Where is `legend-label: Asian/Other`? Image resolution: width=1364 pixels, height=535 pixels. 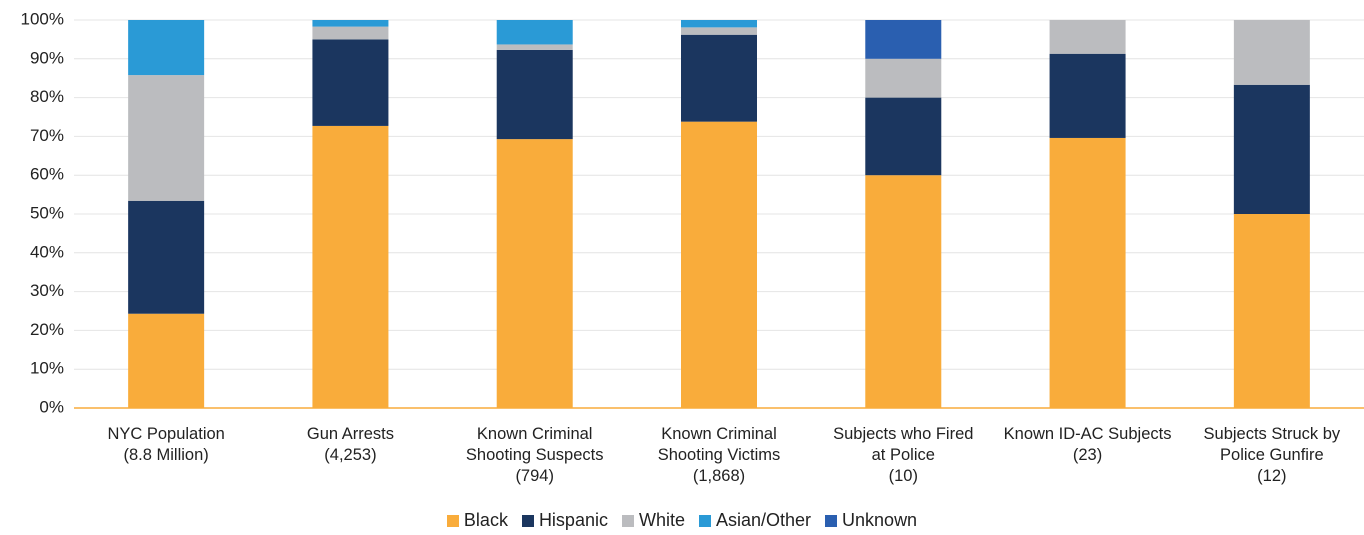 legend-label: Asian/Other is located at coordinates (763, 520).